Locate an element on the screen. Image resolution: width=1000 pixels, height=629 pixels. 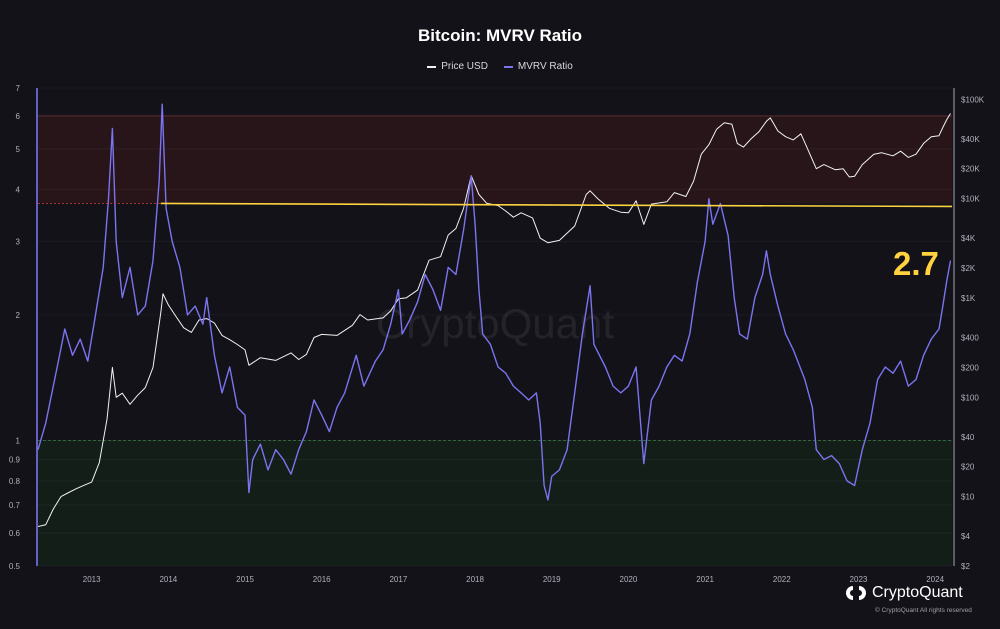
right-axis-tick-label: $100K is located at coordinates (973, 99).